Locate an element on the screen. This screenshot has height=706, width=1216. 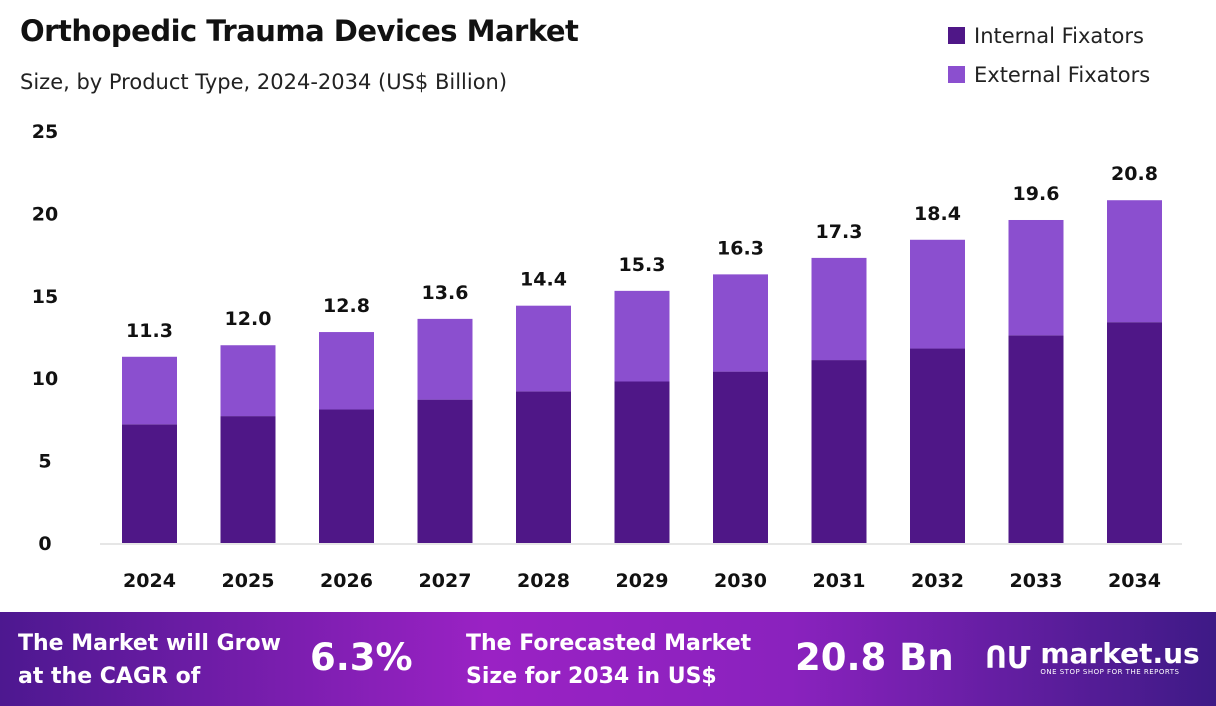
y-tick-label: 20 is located at coordinates (45, 214).